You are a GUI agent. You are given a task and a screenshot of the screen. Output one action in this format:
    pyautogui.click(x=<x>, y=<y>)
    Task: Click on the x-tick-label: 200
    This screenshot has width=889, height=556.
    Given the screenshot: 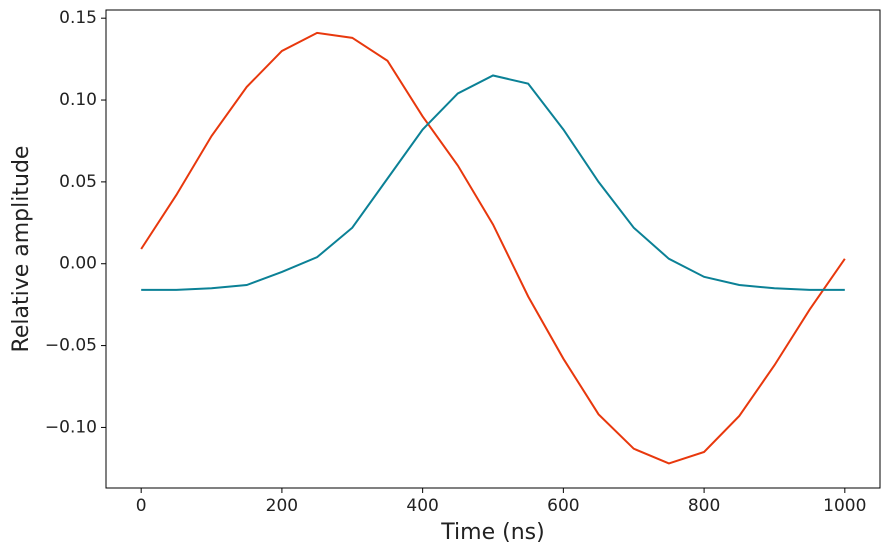 What is the action you would take?
    pyautogui.click(x=282, y=506)
    